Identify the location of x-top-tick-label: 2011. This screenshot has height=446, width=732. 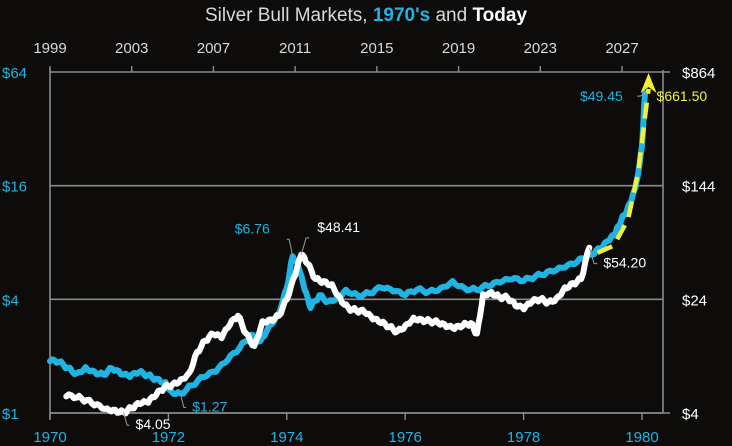
(295, 48).